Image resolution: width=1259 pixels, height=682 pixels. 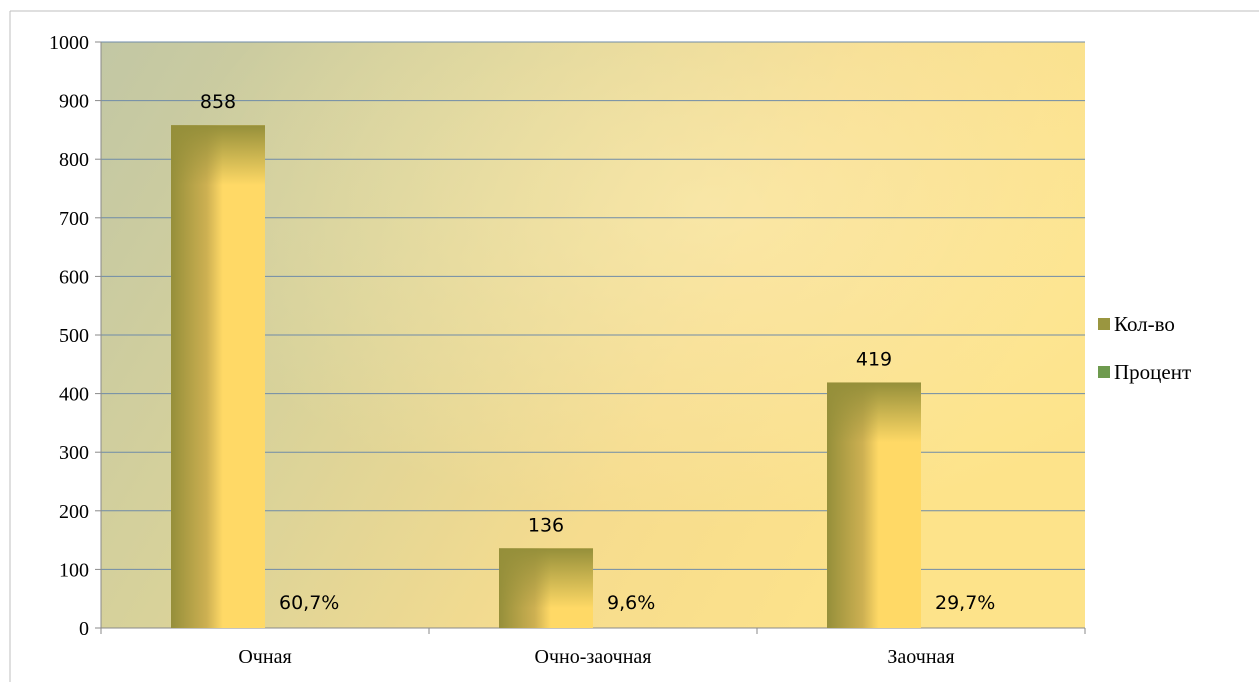 I want to click on bar-procent, so click(x=640, y=625).